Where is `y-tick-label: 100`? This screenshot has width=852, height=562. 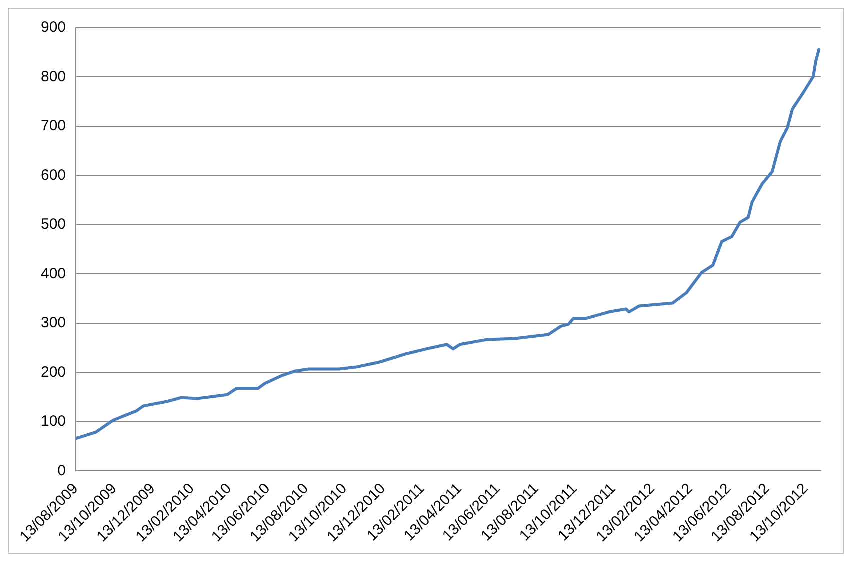
y-tick-label: 100 is located at coordinates (53, 421).